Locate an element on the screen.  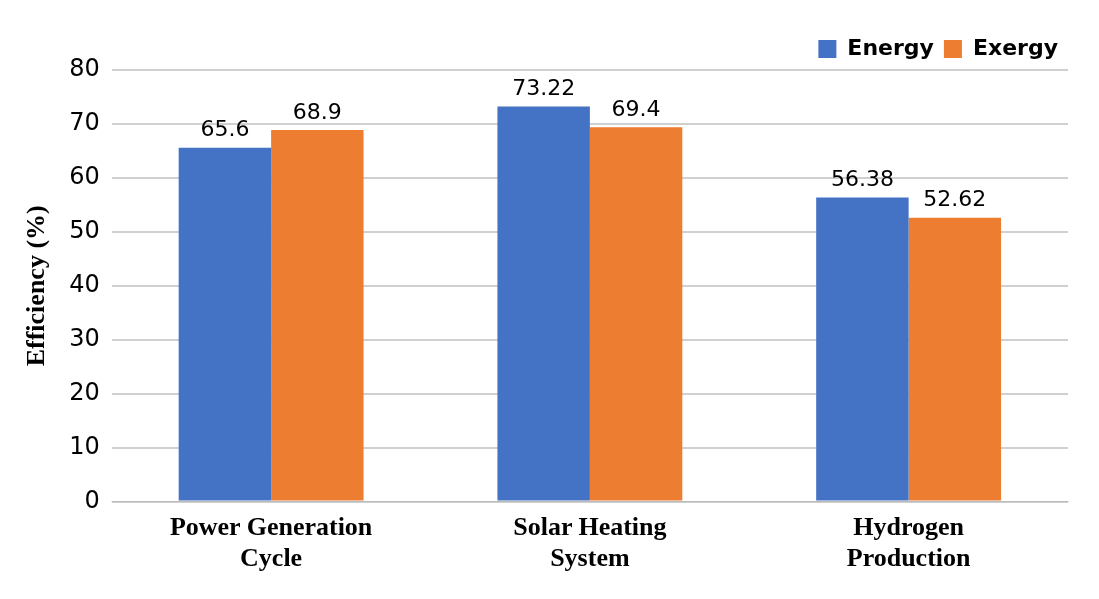
y-tick-label: 30 is located at coordinates (84, 337).